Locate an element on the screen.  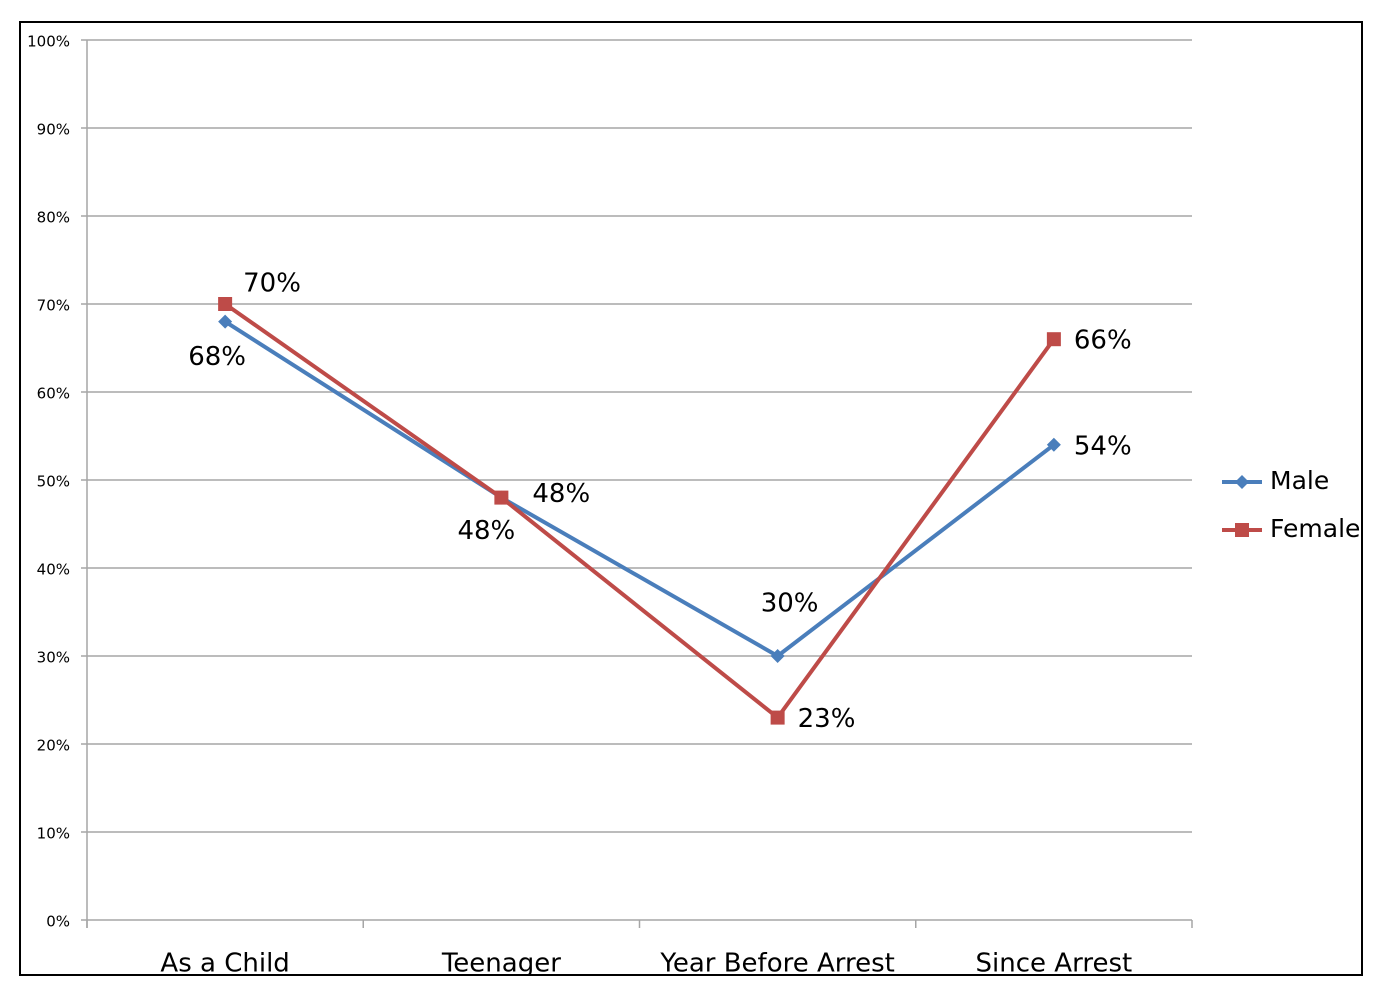
data-label: 70% is located at coordinates (272, 284).